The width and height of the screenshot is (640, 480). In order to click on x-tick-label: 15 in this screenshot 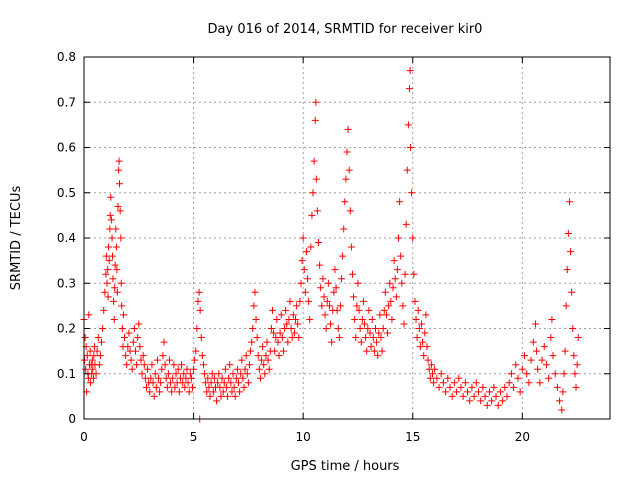, I will do `click(412, 437)`.